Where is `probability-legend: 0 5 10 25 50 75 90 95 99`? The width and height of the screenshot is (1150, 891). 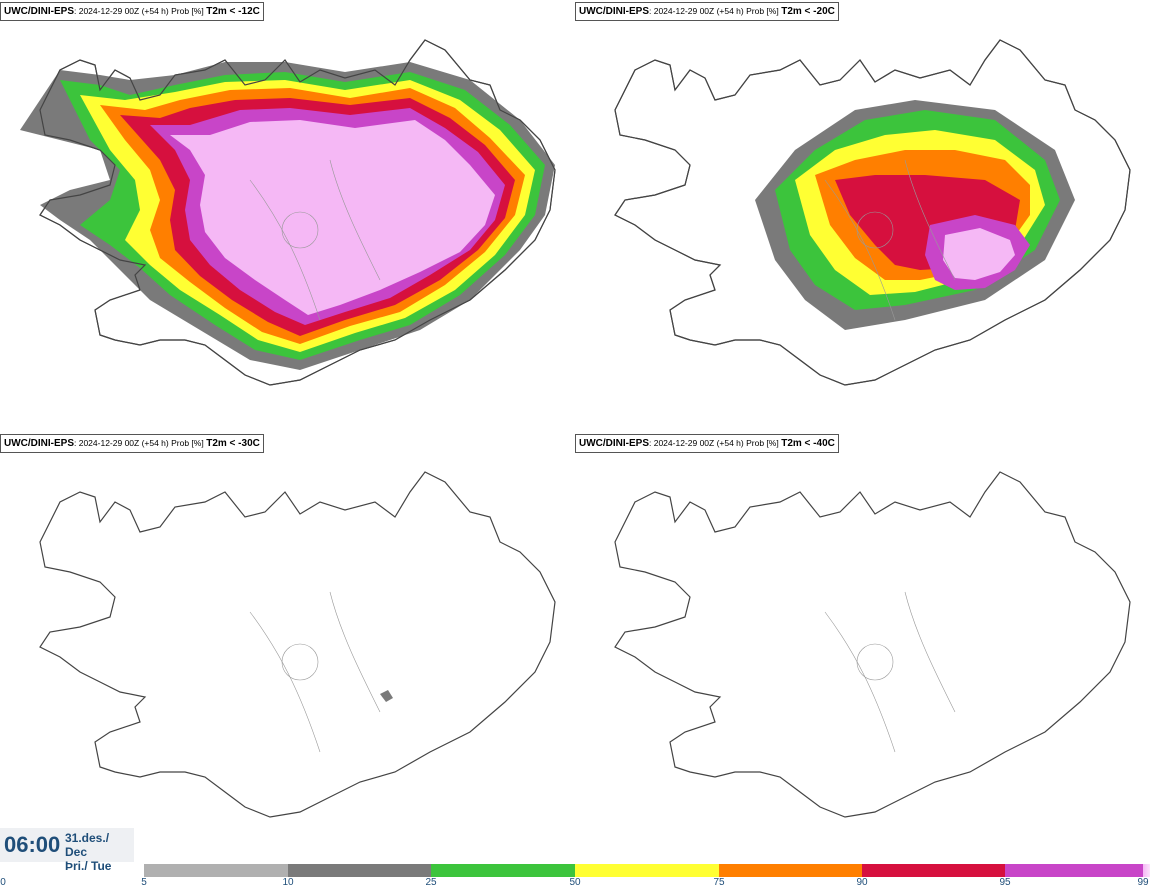
probability-legend: 0 5 10 25 50 75 90 95 99 is located at coordinates (575, 876).